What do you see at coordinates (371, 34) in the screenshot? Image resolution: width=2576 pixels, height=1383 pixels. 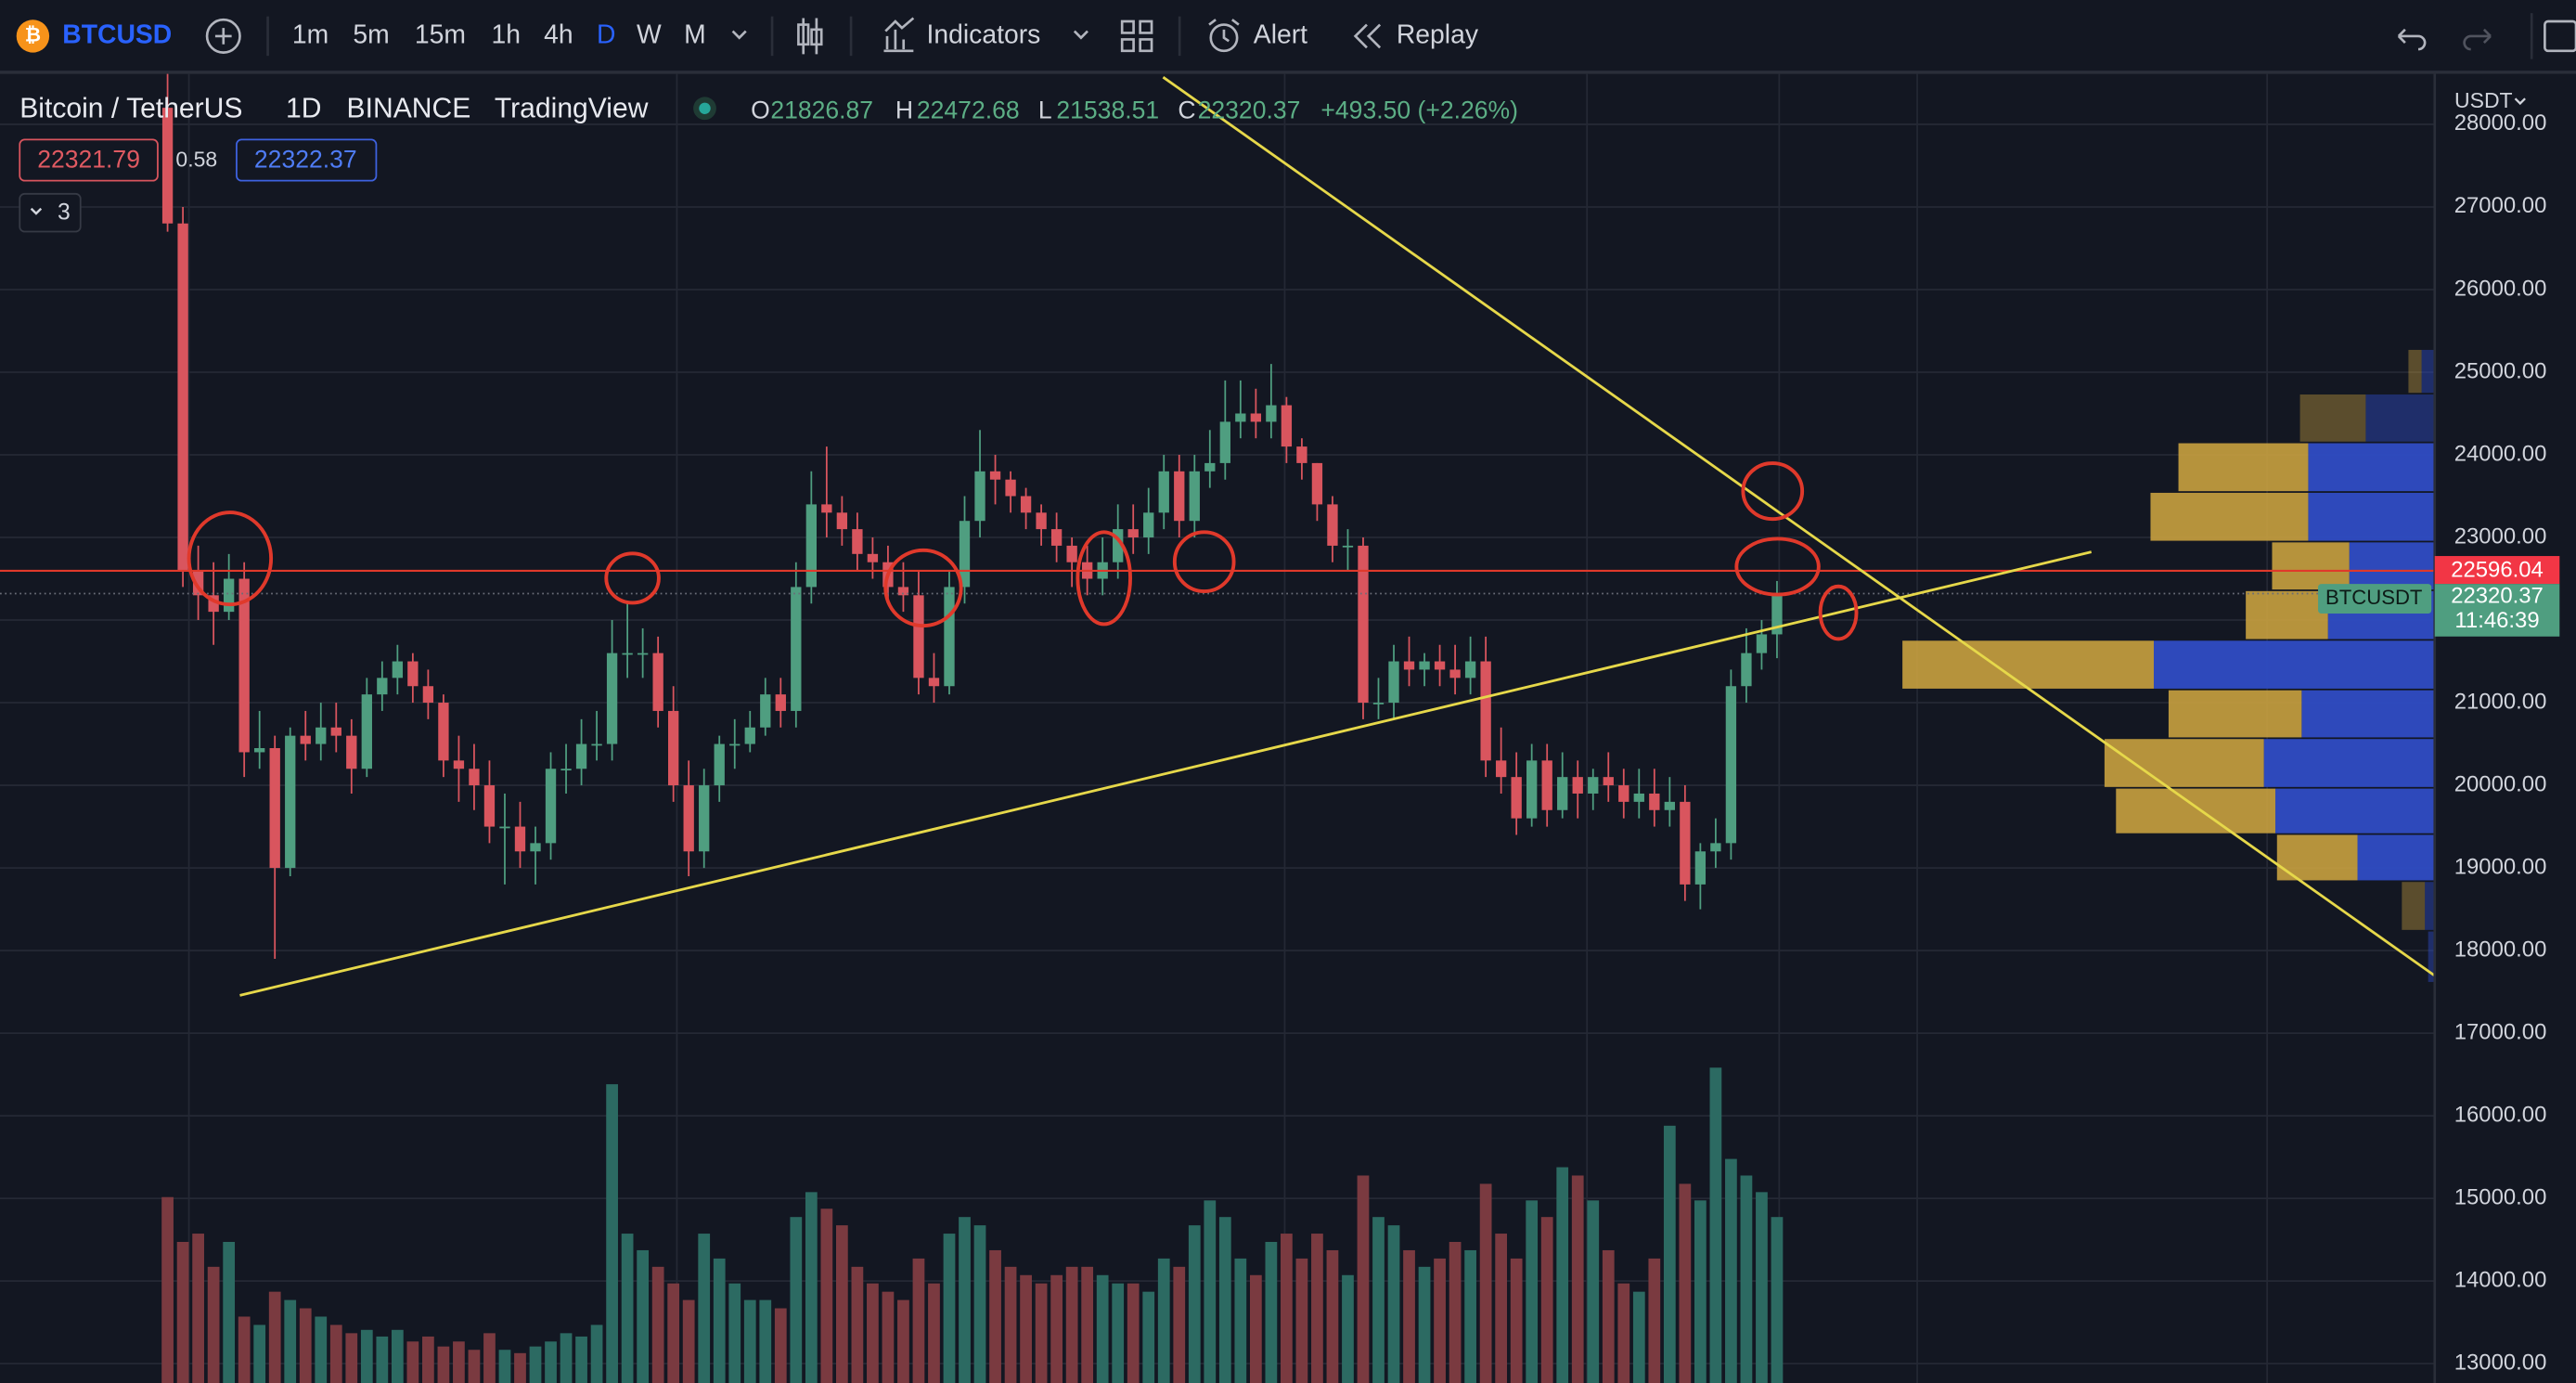 I see `interval-button: 5m` at bounding box center [371, 34].